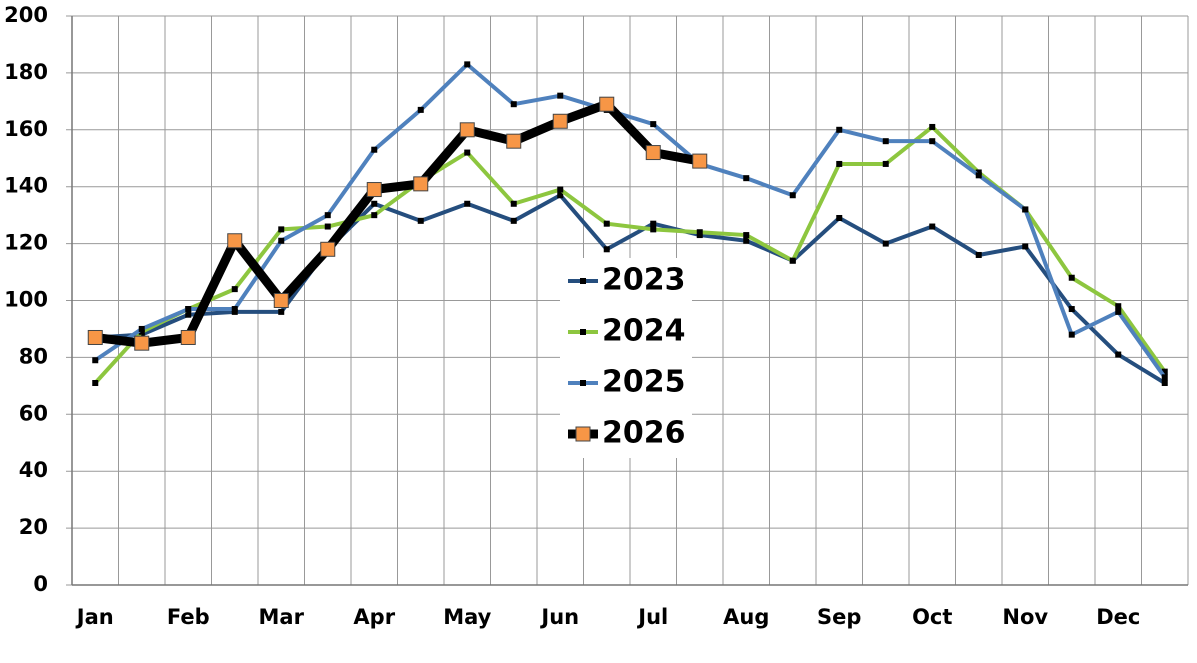  What do you see at coordinates (932, 617) in the screenshot?
I see `x-tick-label: Oct` at bounding box center [932, 617].